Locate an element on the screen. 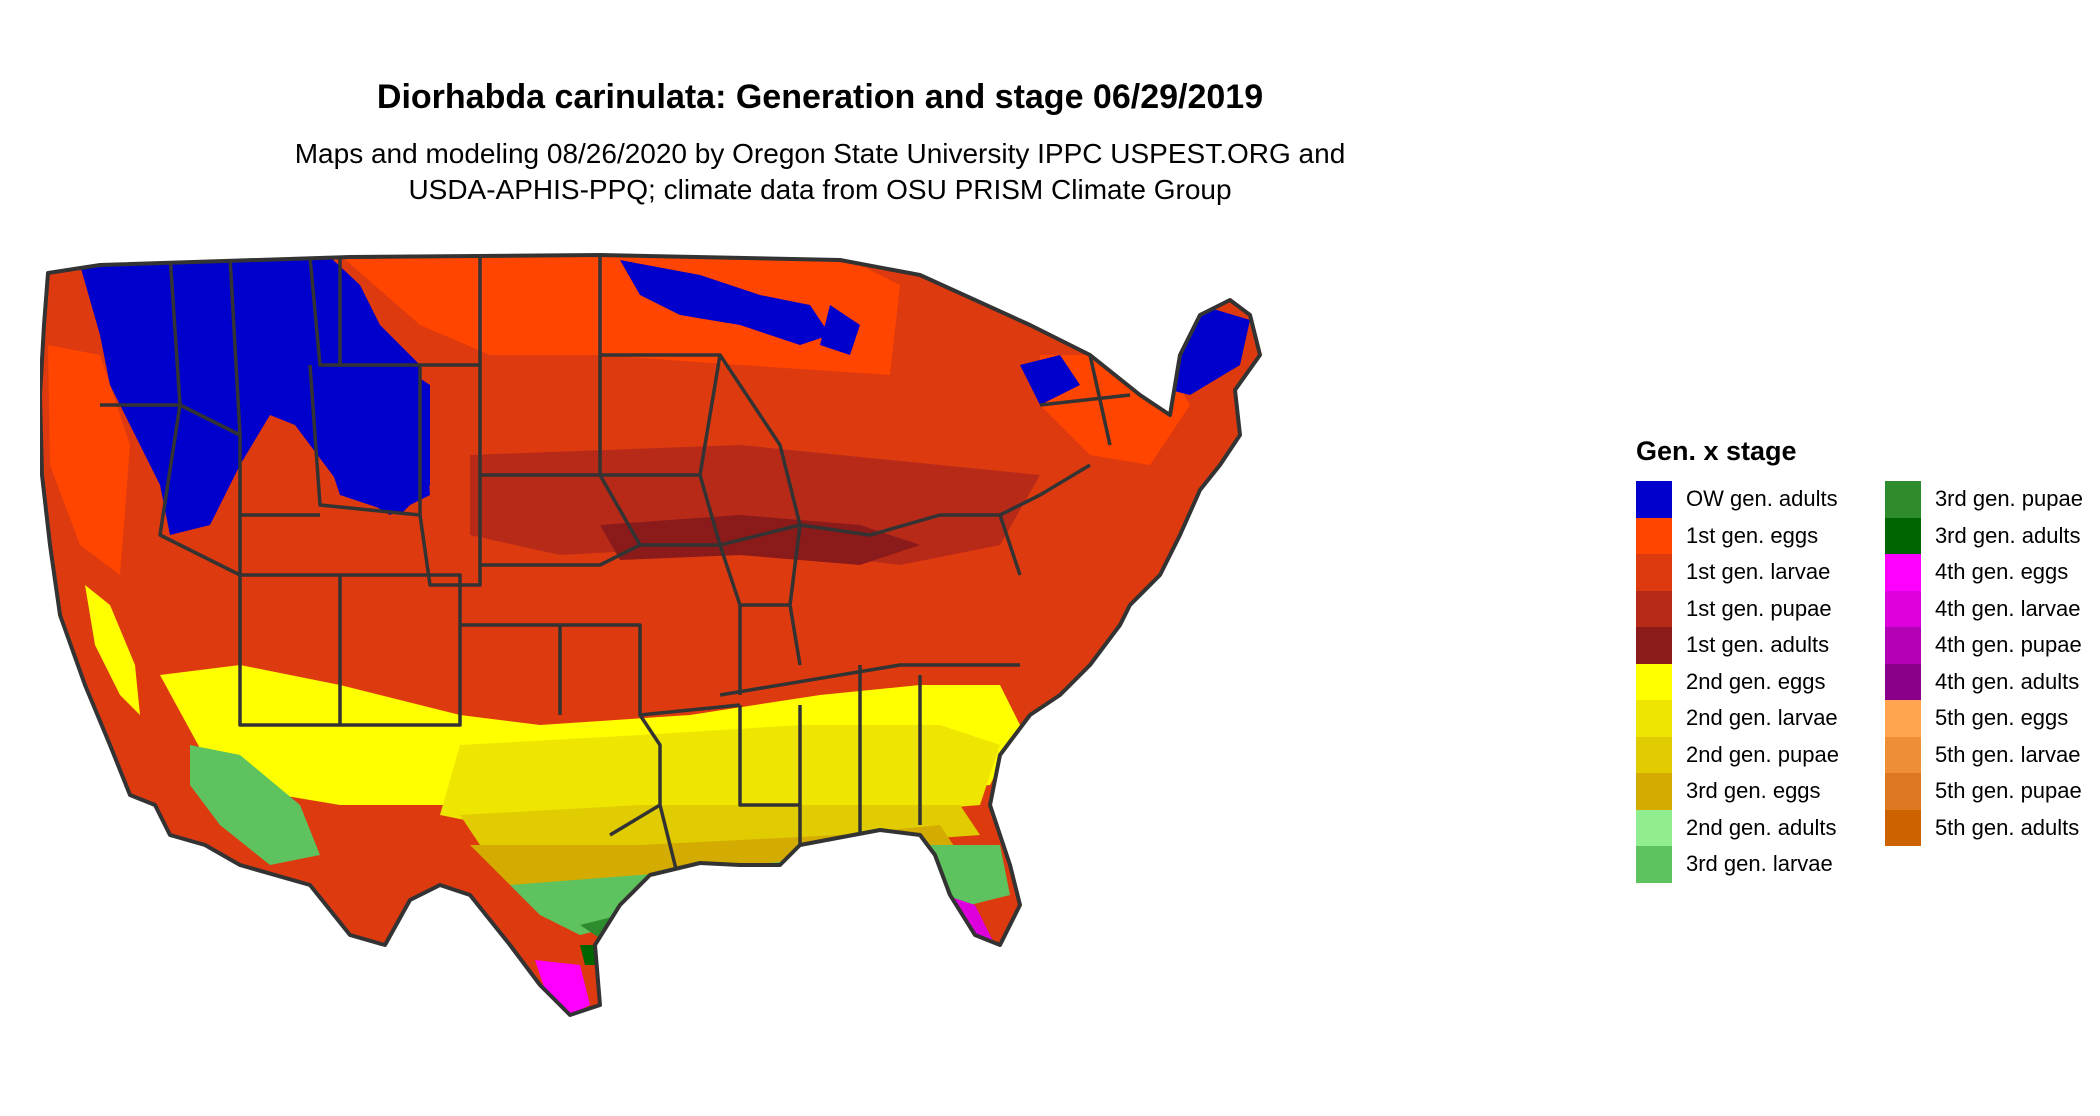 The height and width of the screenshot is (1116, 2100). legend-item: 5th gen. larvae is located at coordinates (1983, 754).